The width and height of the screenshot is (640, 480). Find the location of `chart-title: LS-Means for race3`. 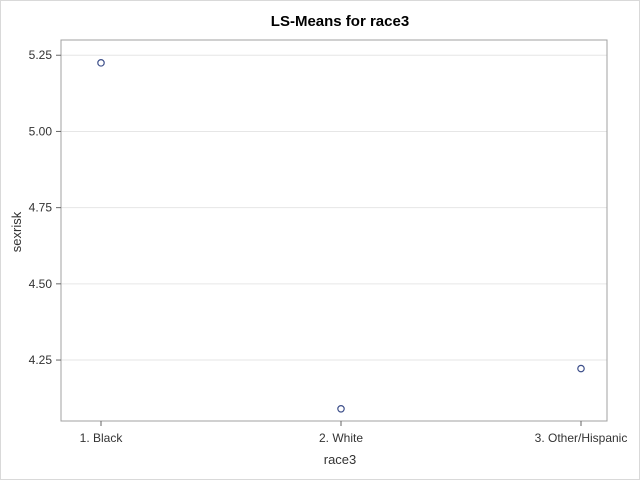

chart-title: LS-Means for race3 is located at coordinates (340, 21).